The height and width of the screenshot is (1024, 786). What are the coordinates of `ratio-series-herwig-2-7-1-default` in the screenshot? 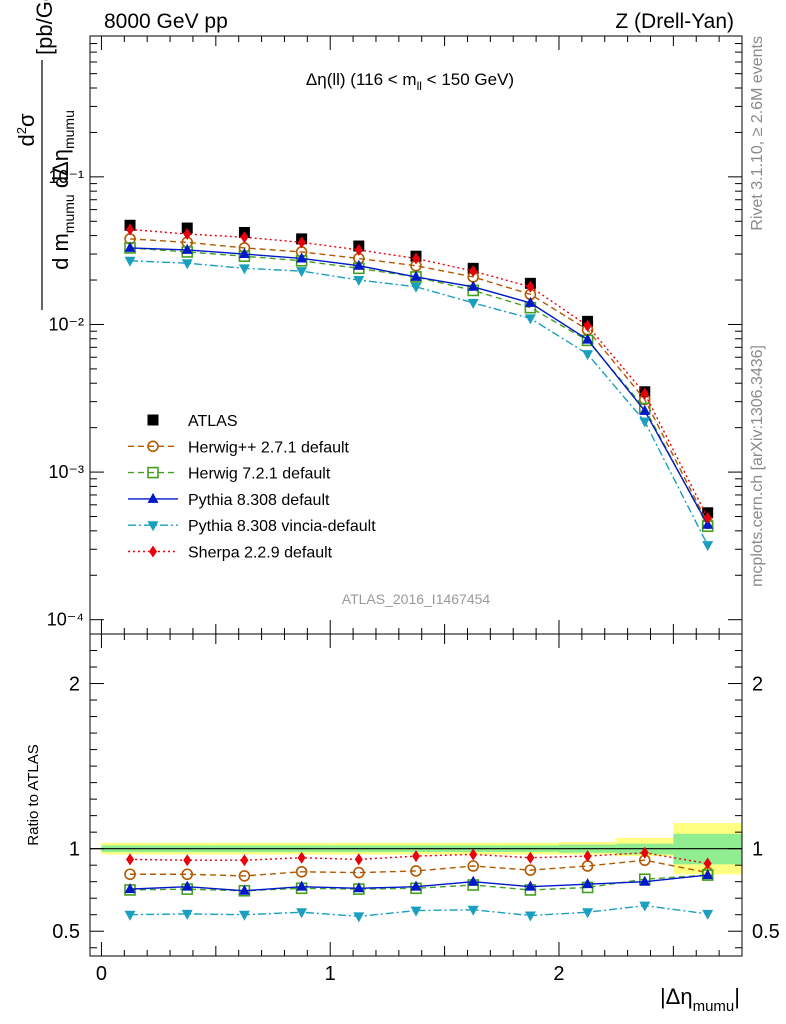 It's located at (419, 868).